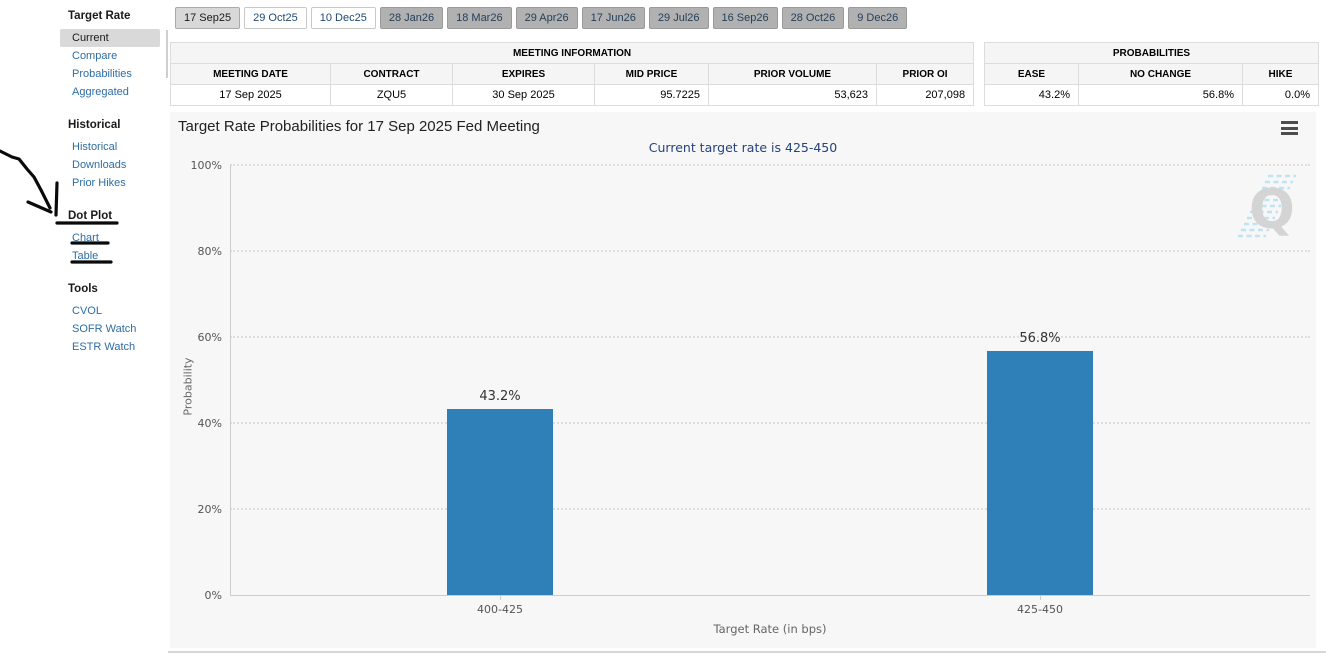 The width and height of the screenshot is (1326, 657). What do you see at coordinates (770, 595) in the screenshot?
I see `x-axis-line` at bounding box center [770, 595].